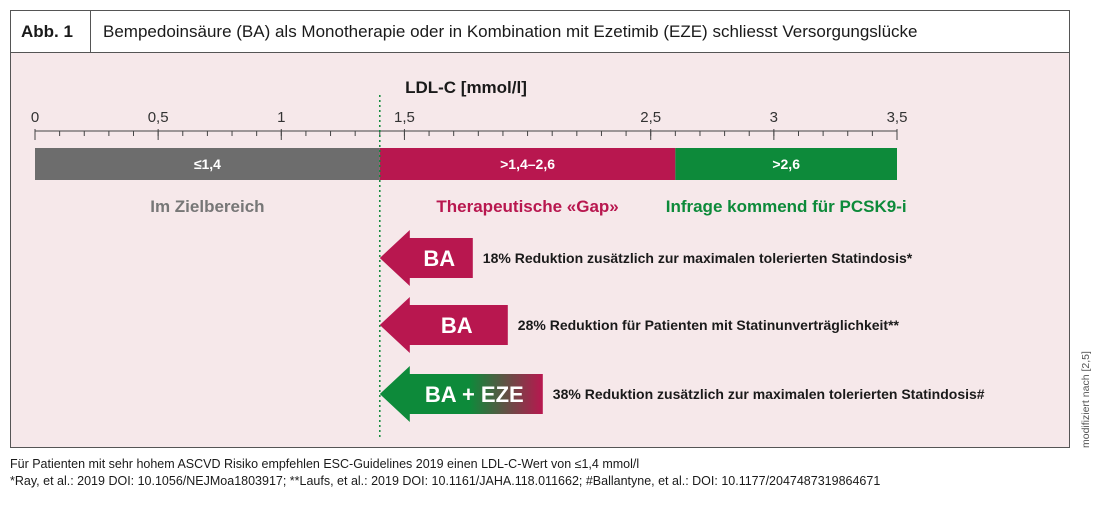 The image size is (1100, 505). I want to click on axis-tick-label: 3,5, so click(897, 117).